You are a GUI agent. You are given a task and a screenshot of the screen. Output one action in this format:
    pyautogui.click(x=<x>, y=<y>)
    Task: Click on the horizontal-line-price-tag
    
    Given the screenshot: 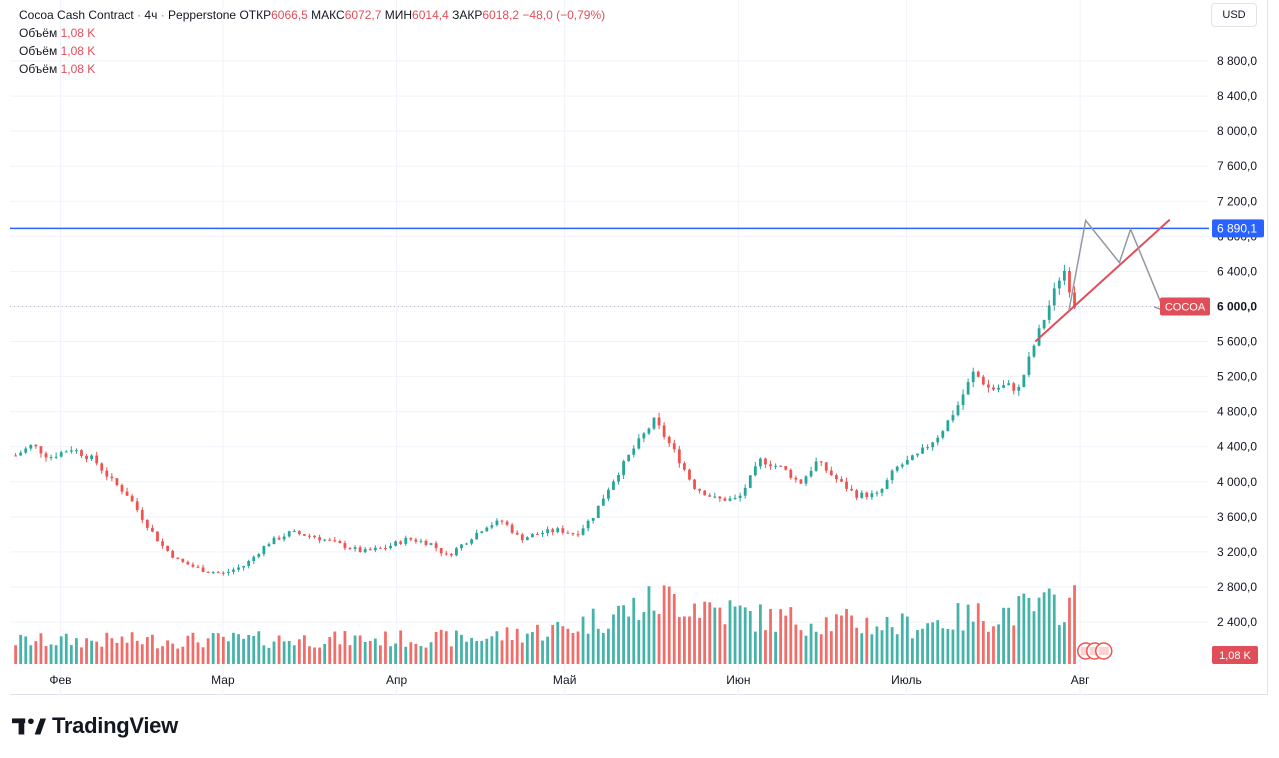 What is the action you would take?
    pyautogui.click(x=1238, y=228)
    